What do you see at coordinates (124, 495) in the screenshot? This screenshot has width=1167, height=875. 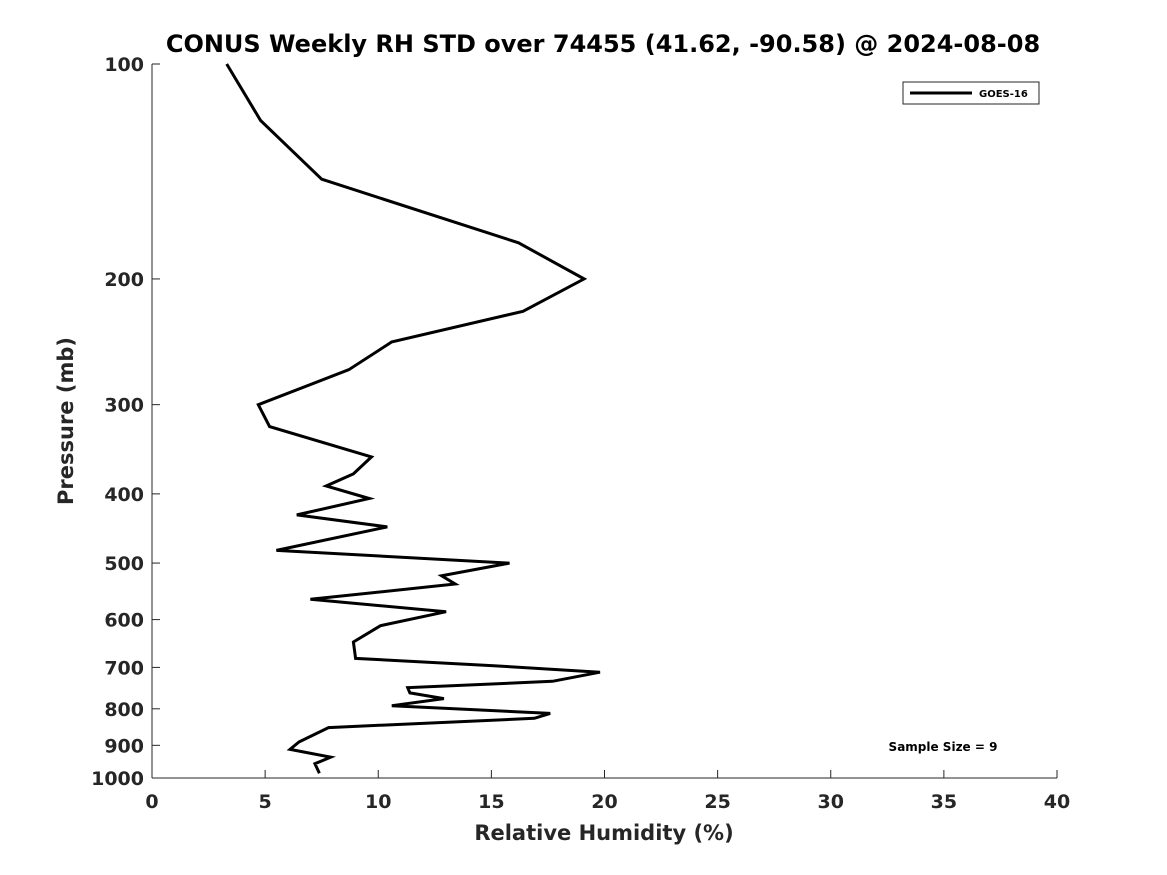 I see `y-tick-label: 400` at bounding box center [124, 495].